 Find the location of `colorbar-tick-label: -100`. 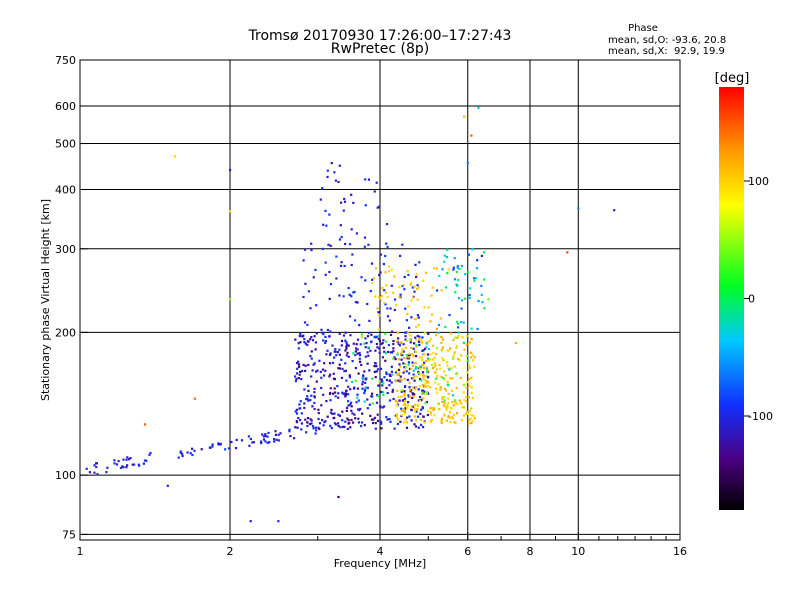

colorbar-tick-label: -100 is located at coordinates (760, 416).